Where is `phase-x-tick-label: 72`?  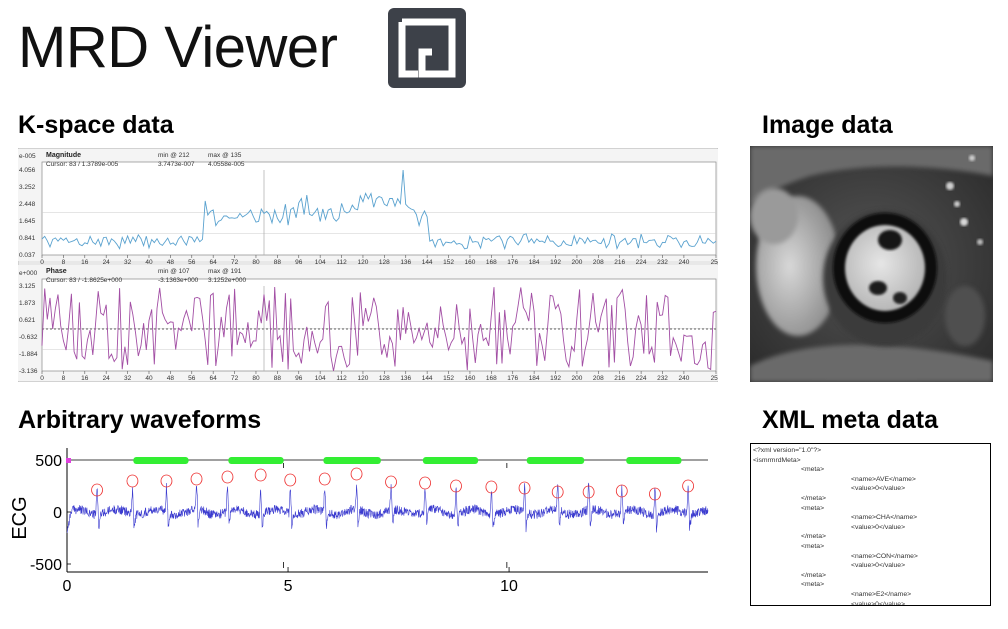 phase-x-tick-label: 72 is located at coordinates (235, 378).